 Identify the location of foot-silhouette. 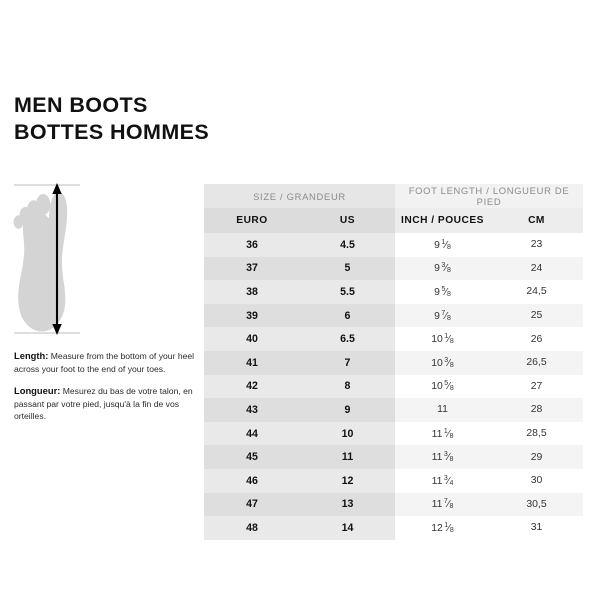
(40, 261).